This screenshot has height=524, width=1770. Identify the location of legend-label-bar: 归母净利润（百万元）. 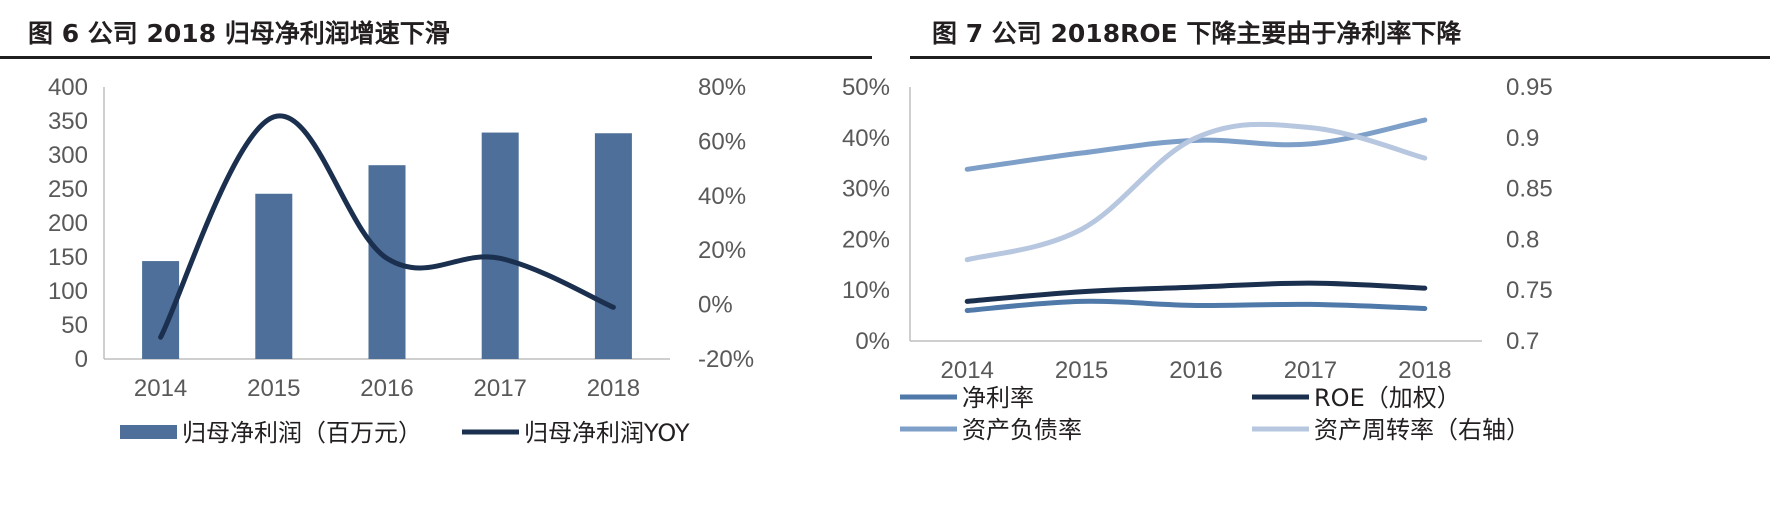
(302, 433).